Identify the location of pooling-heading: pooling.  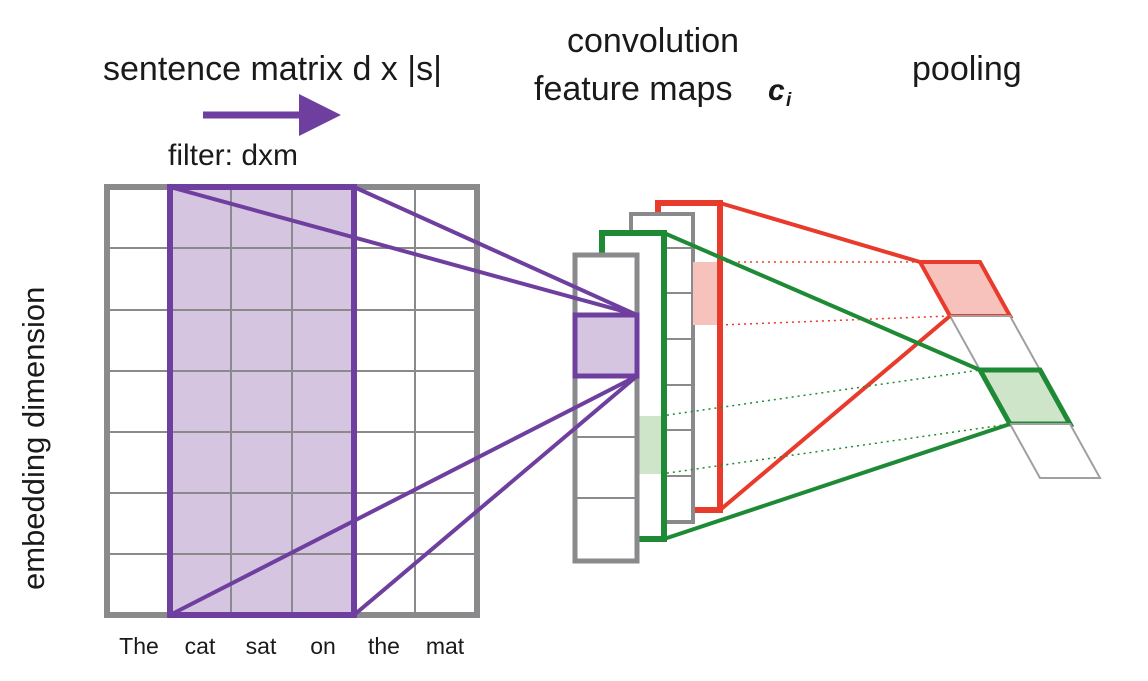
(967, 69).